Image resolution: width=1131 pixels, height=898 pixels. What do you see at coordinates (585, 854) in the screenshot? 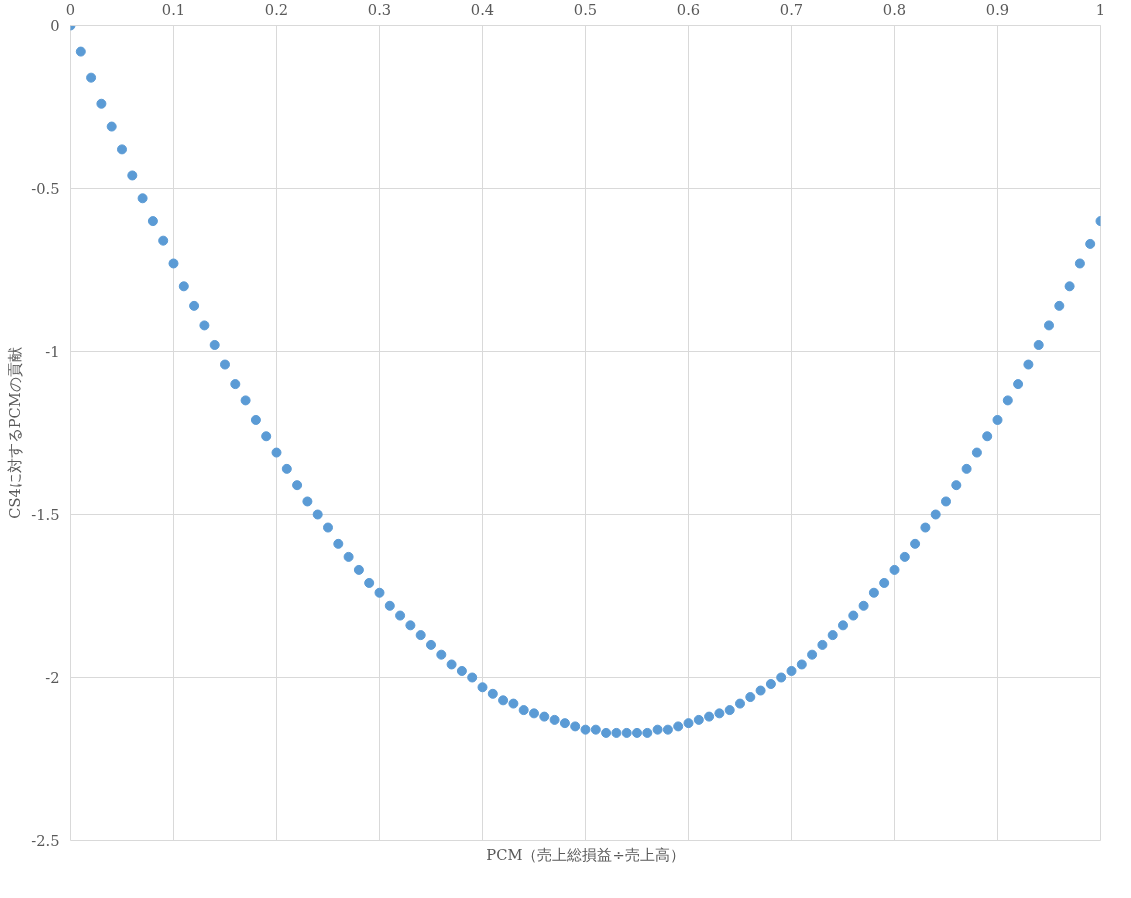
I see `x-axis-title: PCM（売上総損益÷売上高）` at bounding box center [585, 854].